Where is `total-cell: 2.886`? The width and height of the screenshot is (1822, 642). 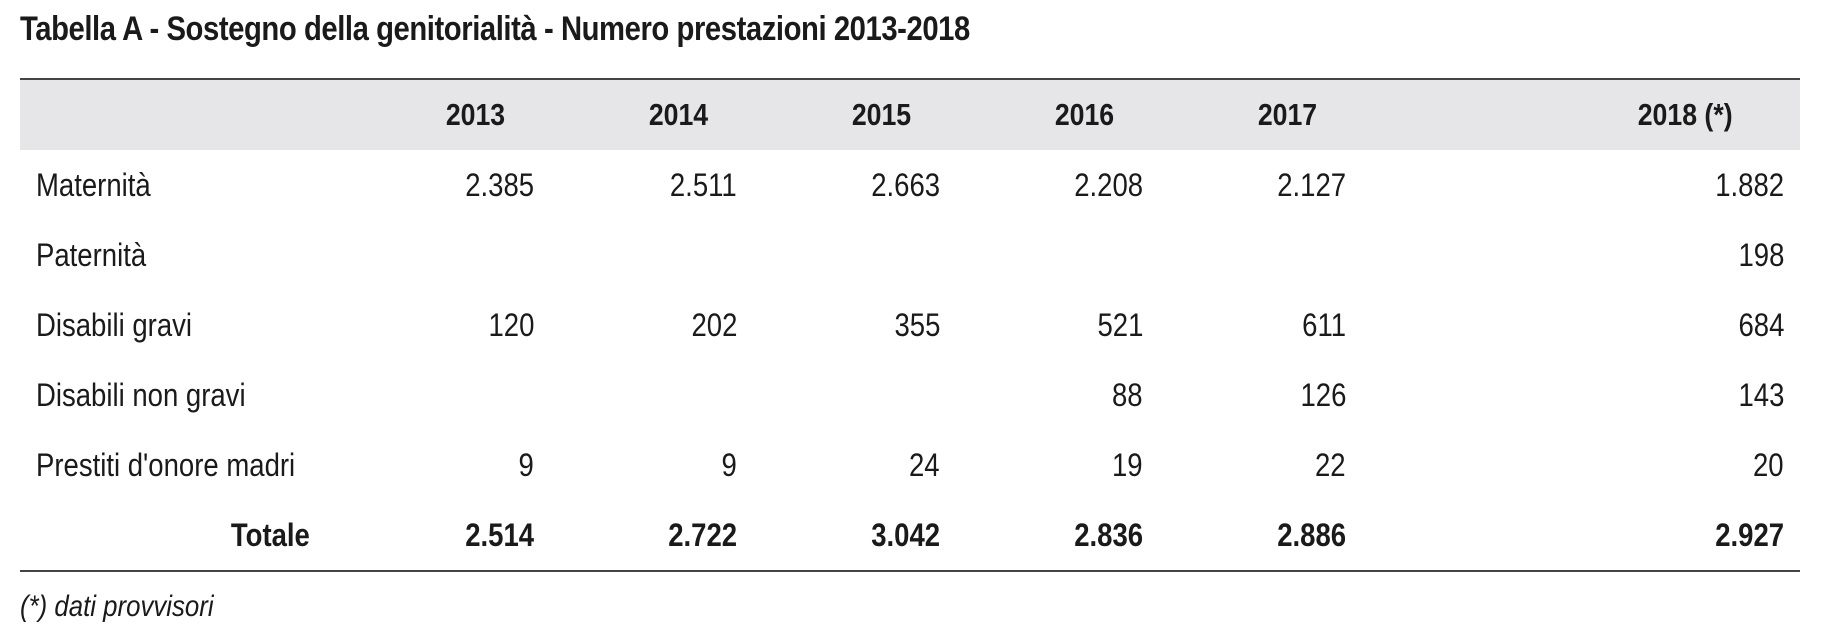 total-cell: 2.886 is located at coordinates (1260, 536).